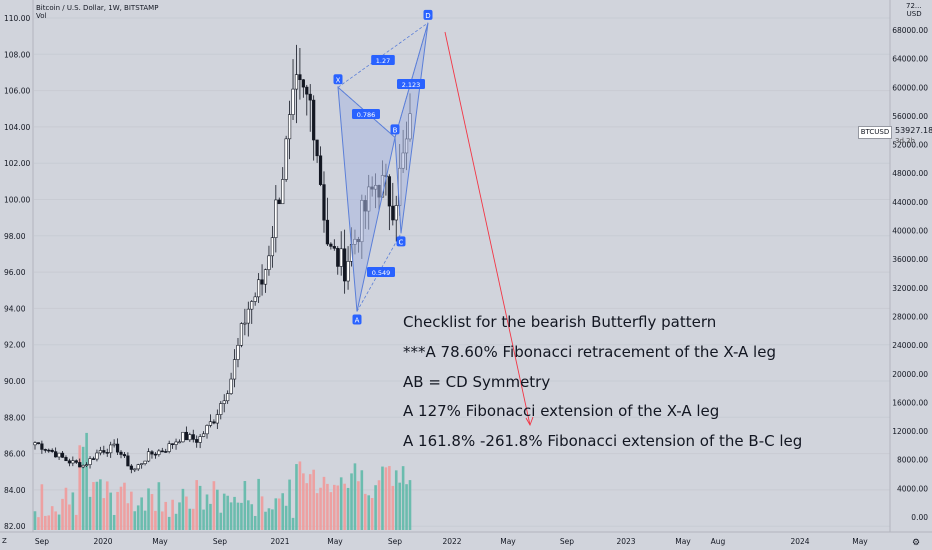 This screenshot has width=932, height=550. What do you see at coordinates (910, 116) in the screenshot?
I see `right-axis-tick: 56000.00` at bounding box center [910, 116].